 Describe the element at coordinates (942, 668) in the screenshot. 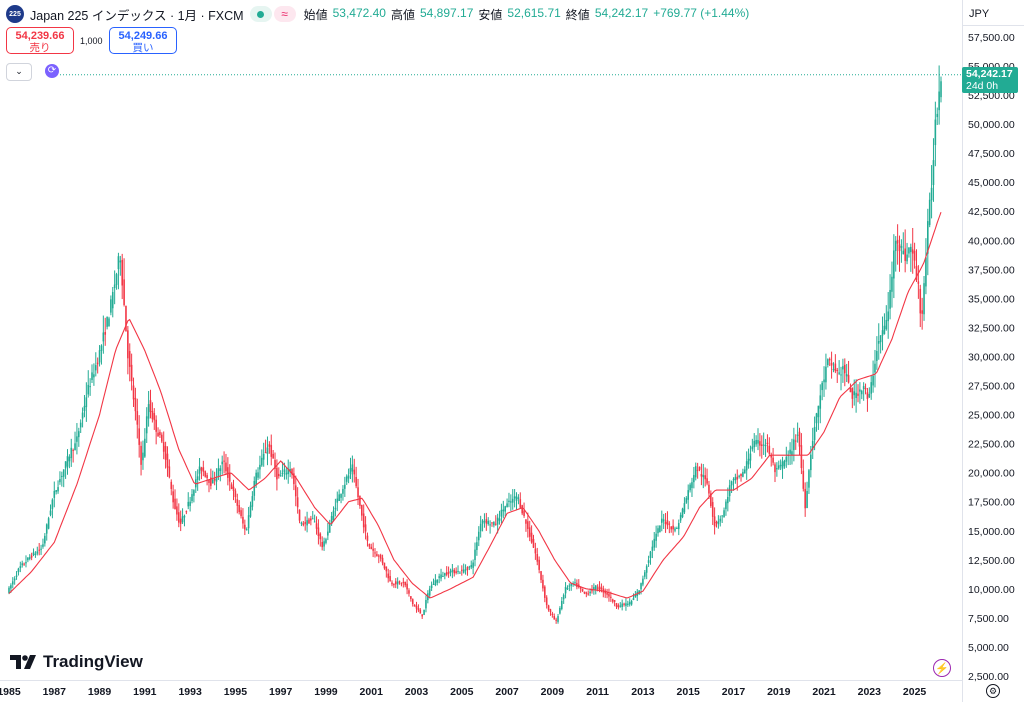

I see `bolt-icon: ⚡` at that location.